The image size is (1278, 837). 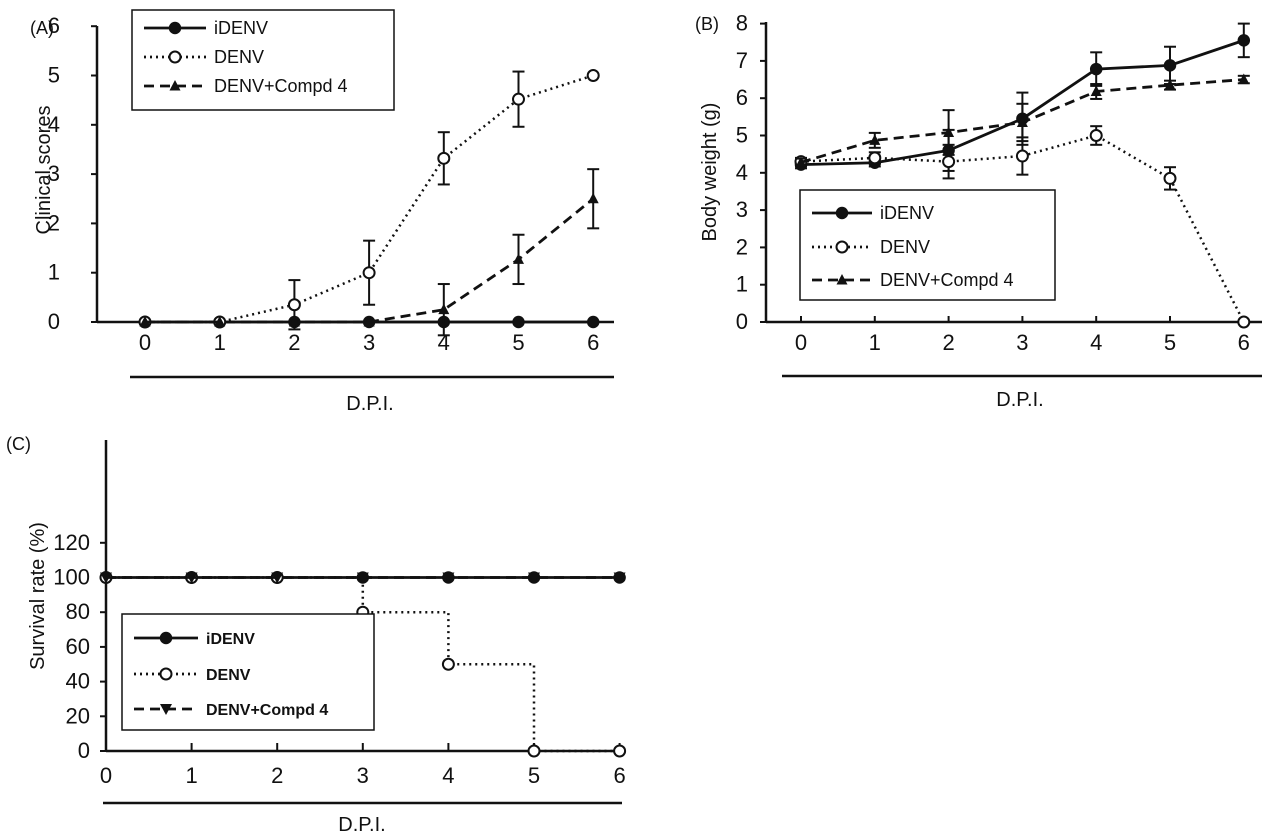 What do you see at coordinates (78, 646) in the screenshot?
I see `panel-c-ytick-label: 60` at bounding box center [78, 646].